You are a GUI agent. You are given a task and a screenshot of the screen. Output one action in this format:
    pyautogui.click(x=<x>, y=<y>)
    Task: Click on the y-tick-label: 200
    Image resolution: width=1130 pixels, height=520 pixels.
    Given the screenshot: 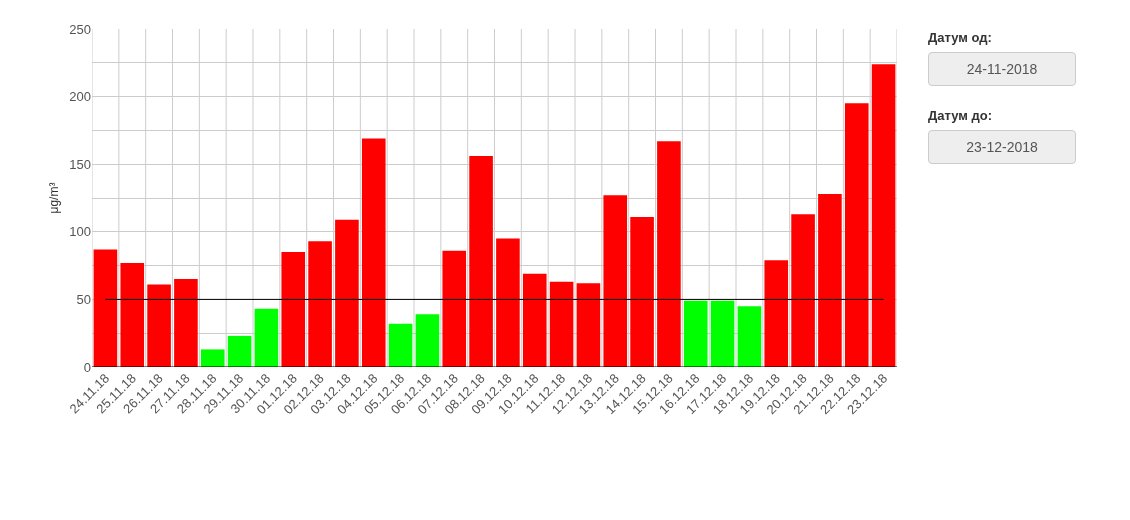 What is the action you would take?
    pyautogui.click(x=80, y=97)
    